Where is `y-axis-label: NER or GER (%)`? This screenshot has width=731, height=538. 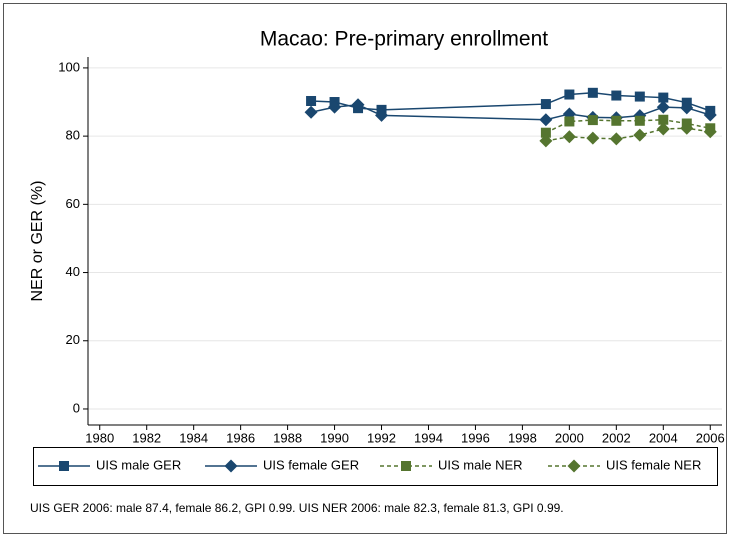
y-axis-label: NER or GER (%) is located at coordinates (37, 241).